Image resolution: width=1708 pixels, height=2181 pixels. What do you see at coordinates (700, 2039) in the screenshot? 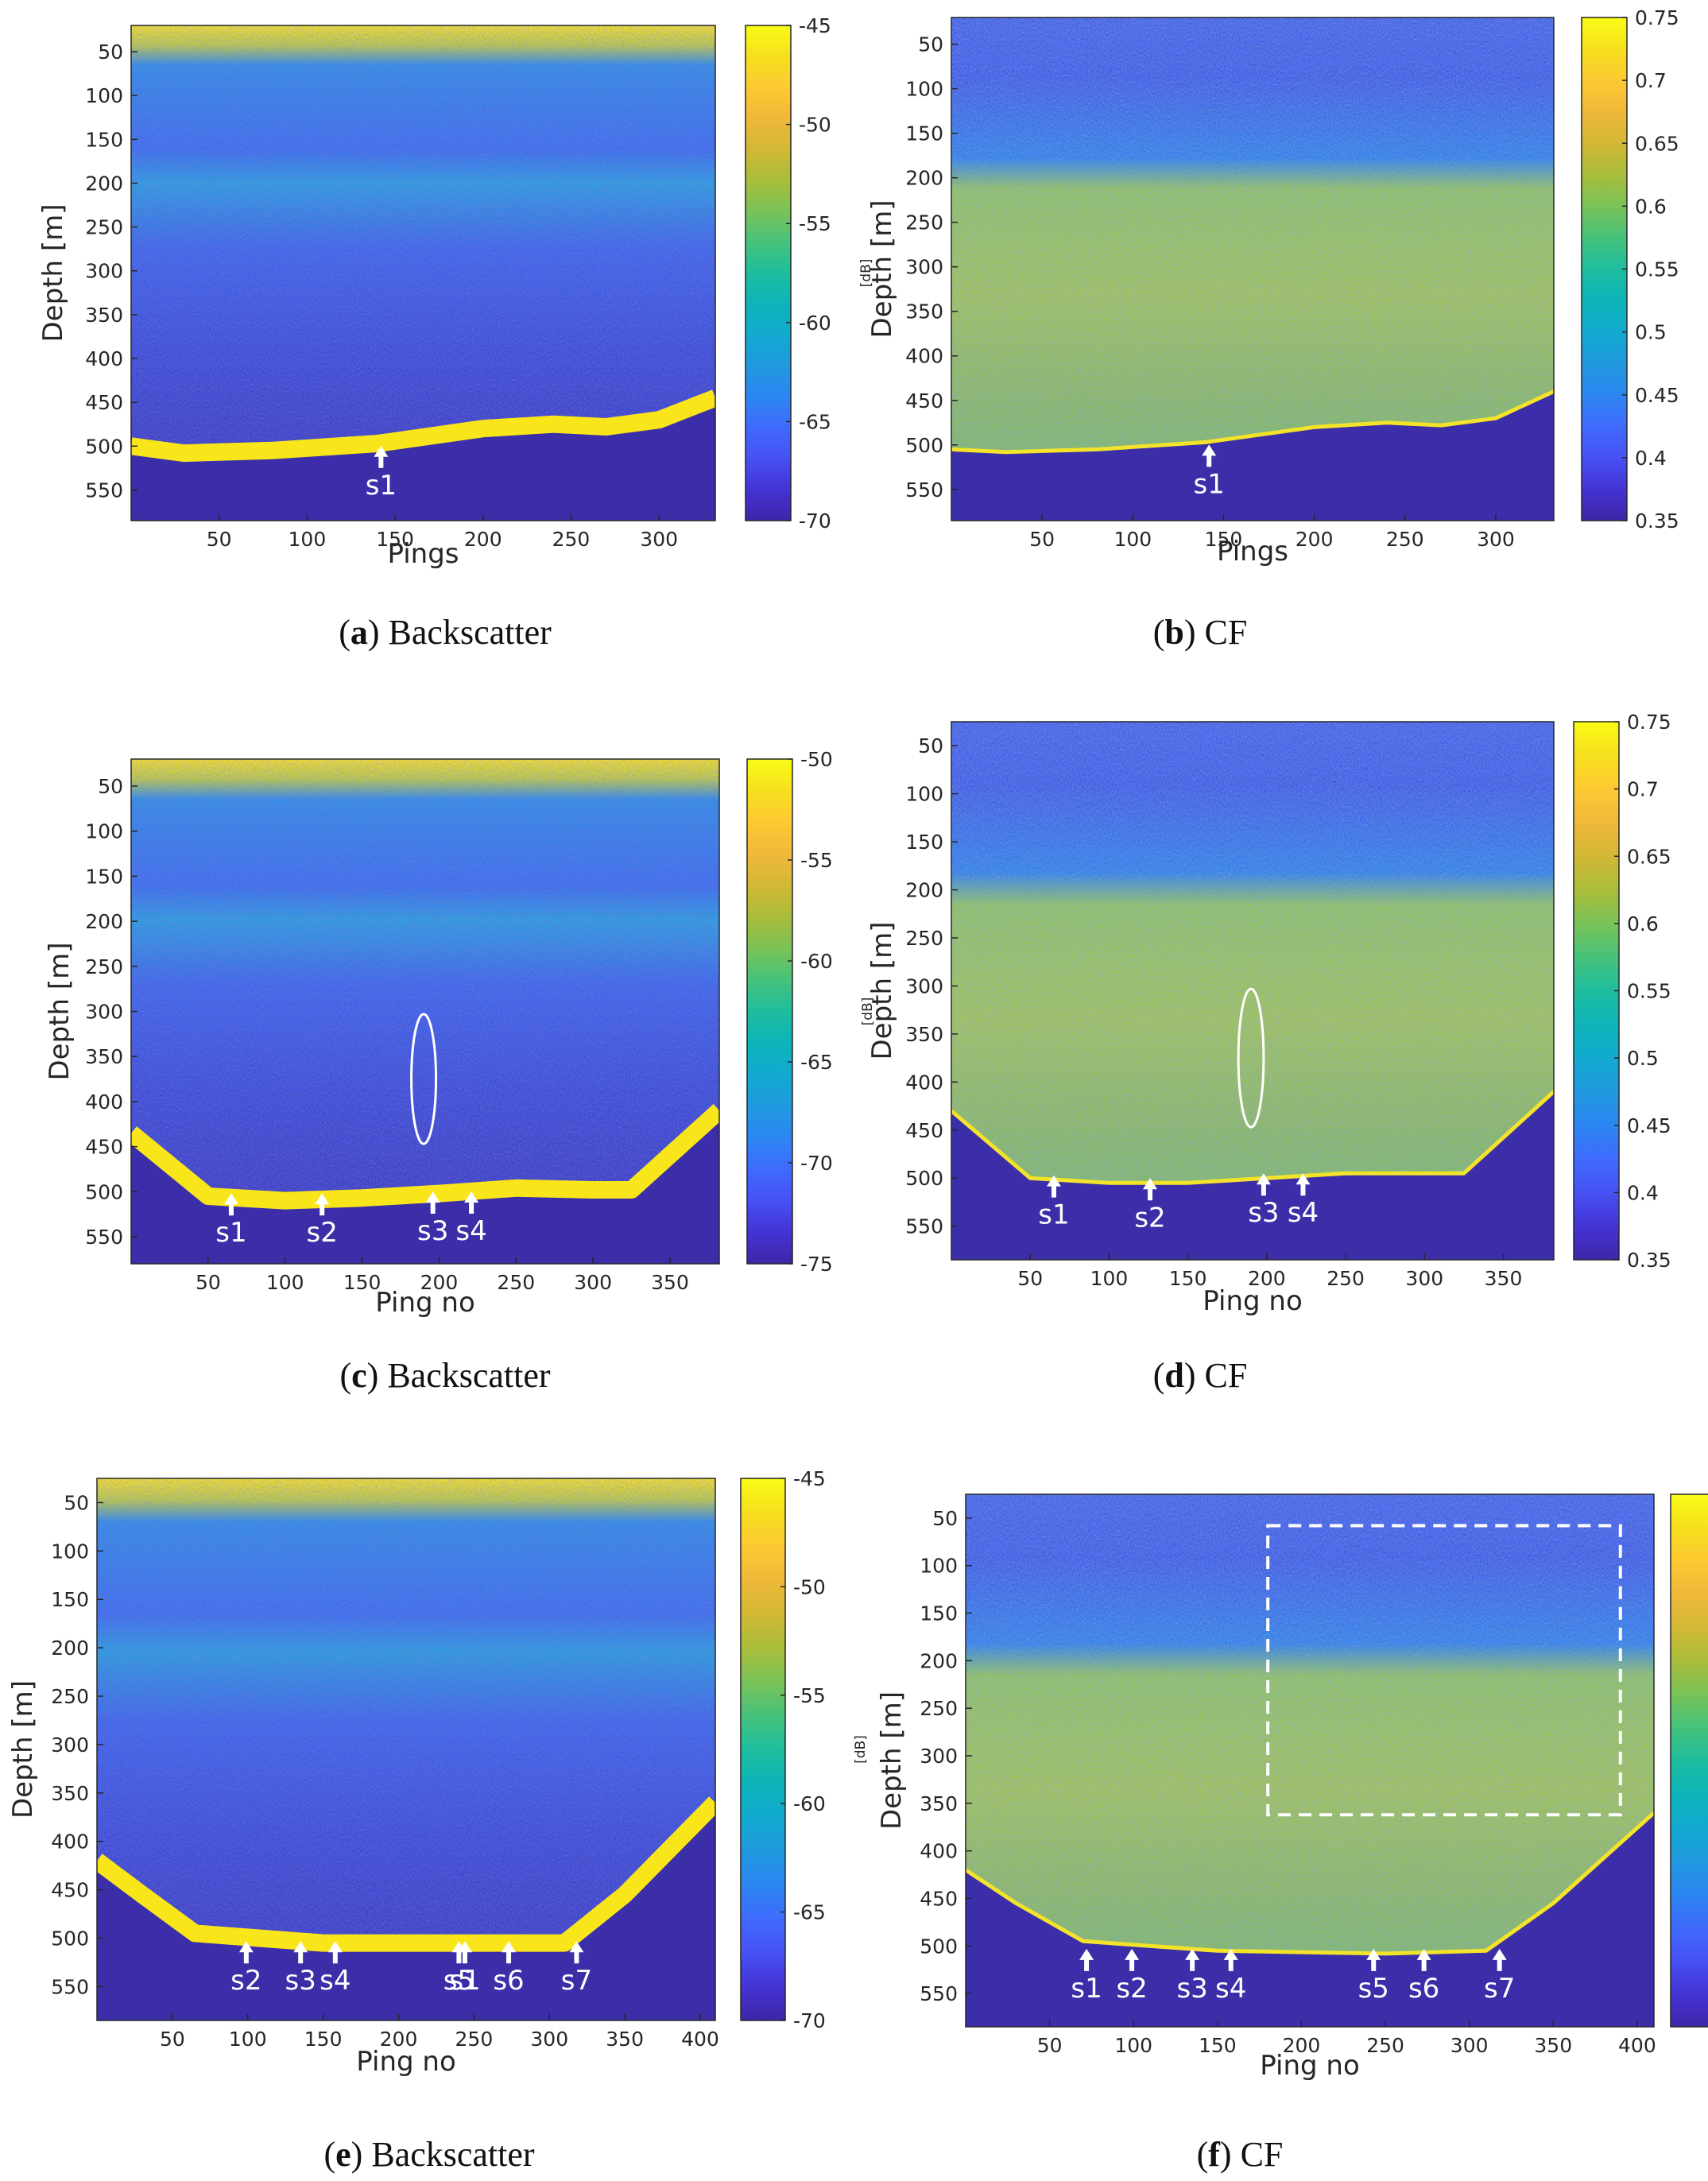
I see `x-tick-label: 400` at bounding box center [700, 2039].